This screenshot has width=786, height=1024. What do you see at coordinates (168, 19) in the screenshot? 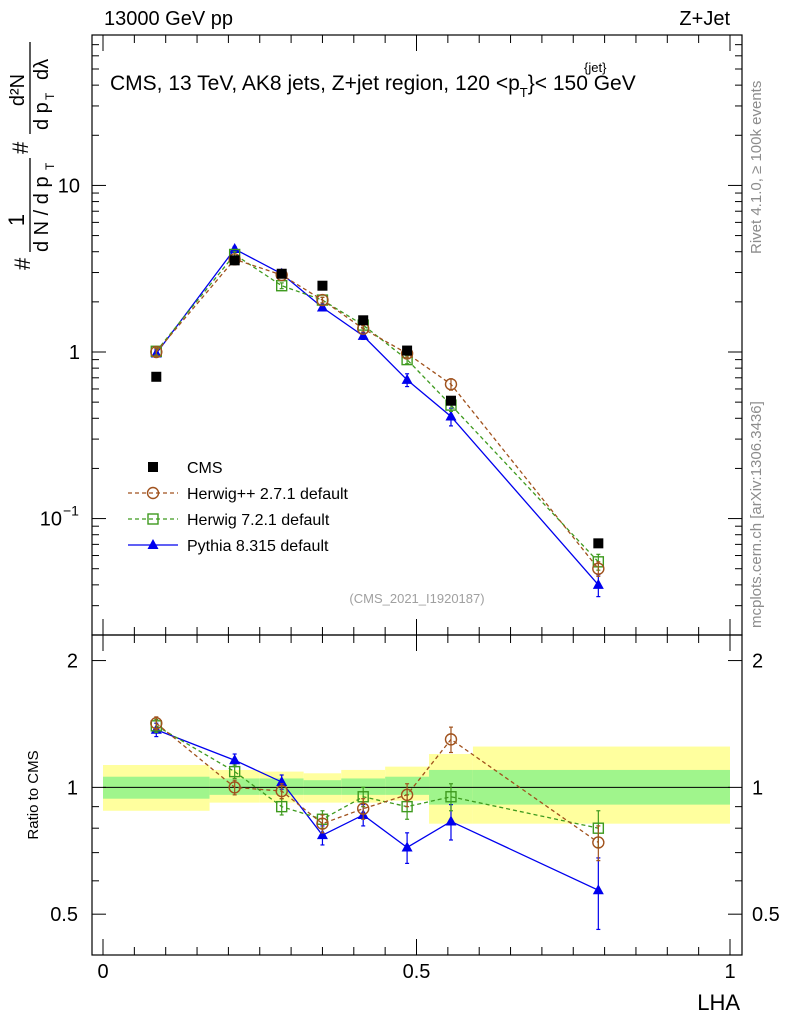
I see `header-left: 13000 GeV pp` at bounding box center [168, 19].